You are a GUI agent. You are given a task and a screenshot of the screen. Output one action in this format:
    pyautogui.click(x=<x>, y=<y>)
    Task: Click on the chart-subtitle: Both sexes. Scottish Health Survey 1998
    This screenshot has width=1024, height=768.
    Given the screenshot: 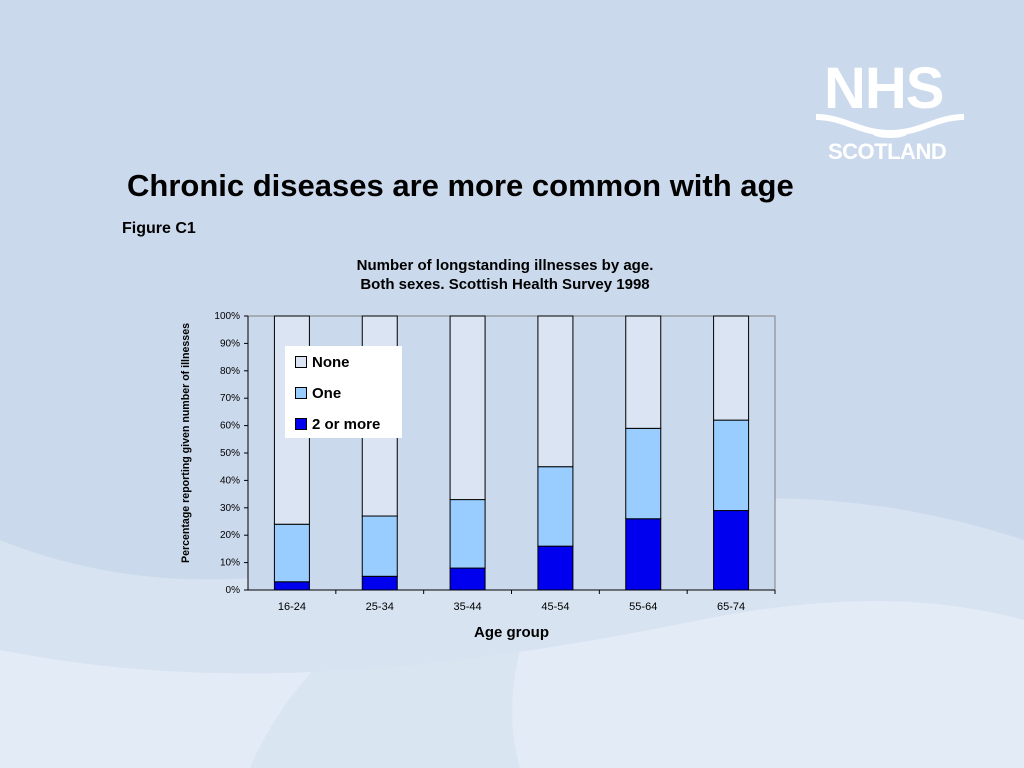 What is the action you would take?
    pyautogui.click(x=505, y=284)
    